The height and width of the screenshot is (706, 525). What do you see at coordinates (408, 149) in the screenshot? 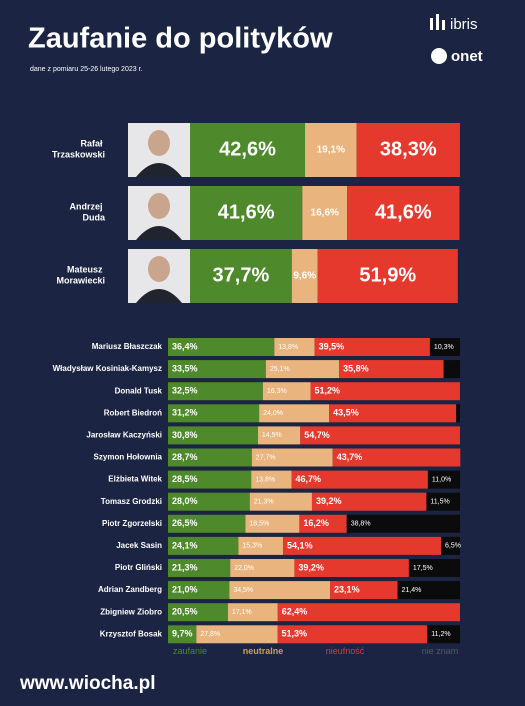
I see `value-label: 38,3%` at bounding box center [408, 149].